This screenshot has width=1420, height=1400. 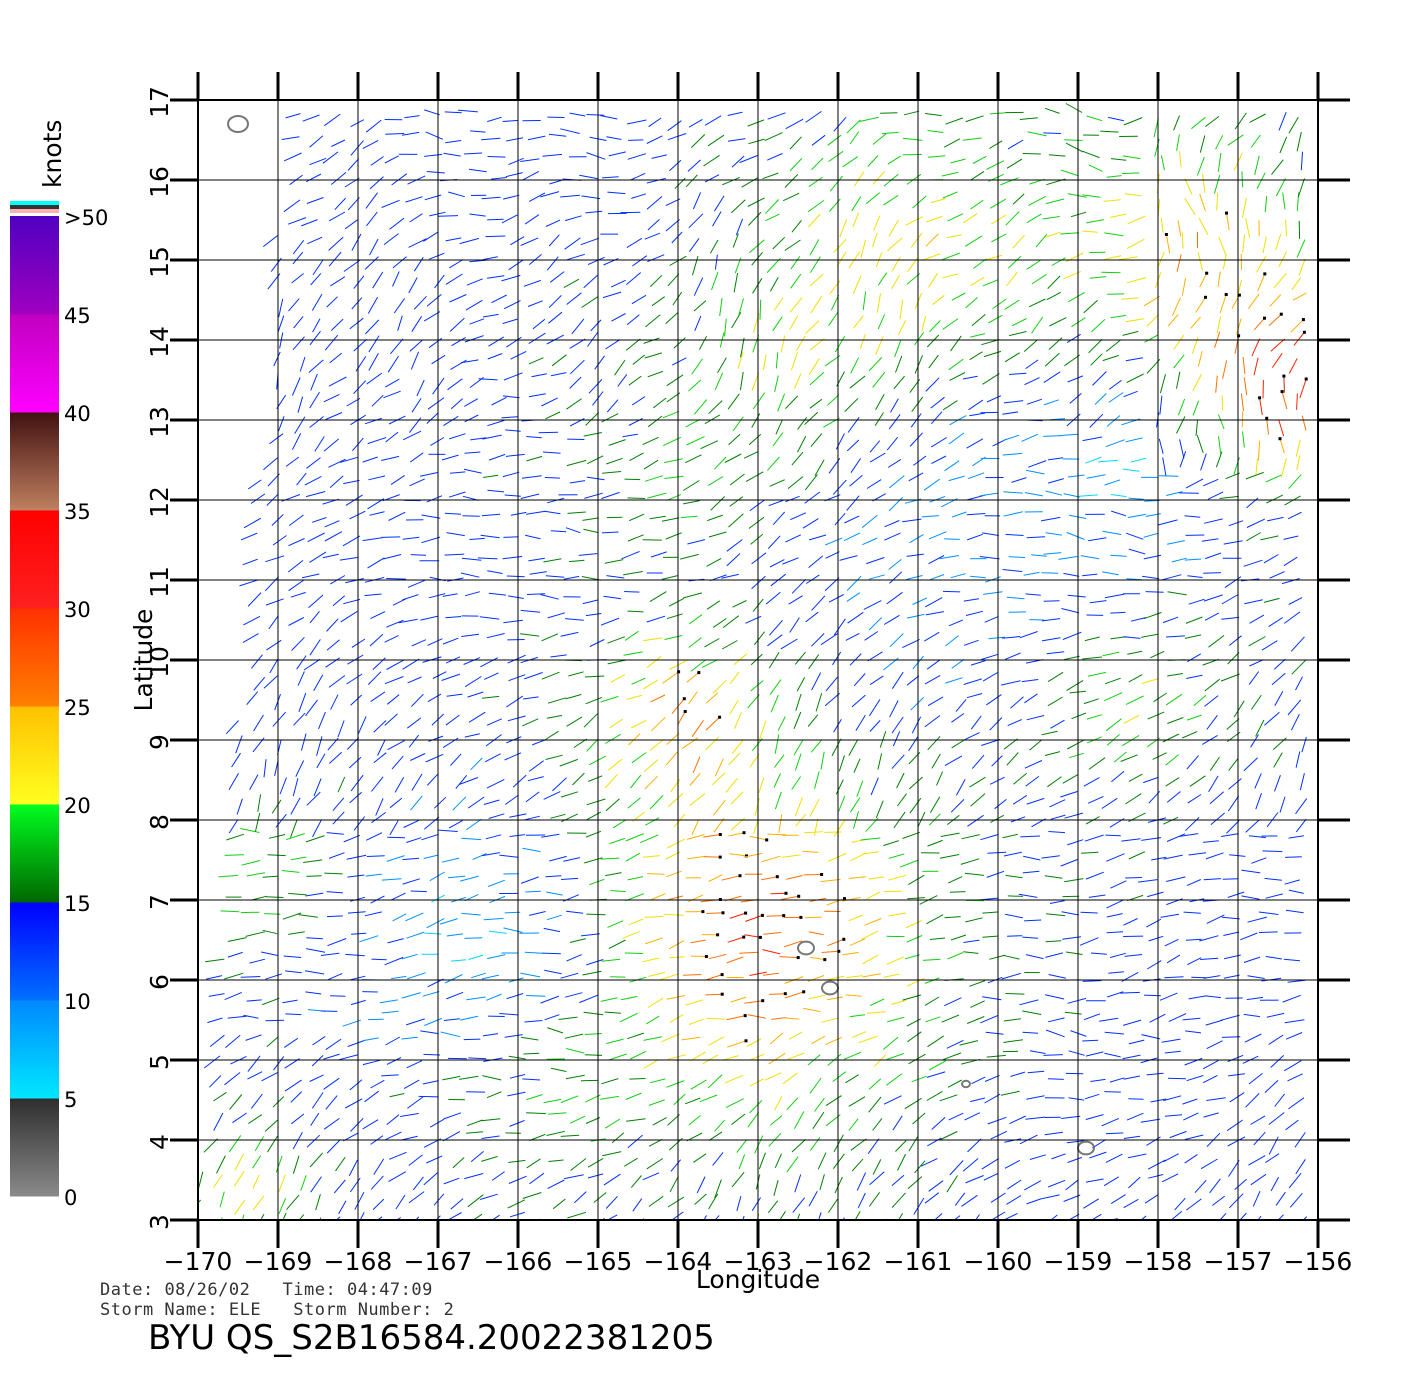 What do you see at coordinates (363, 1310) in the screenshot?
I see `storm-number-label: Storm Number:` at bounding box center [363, 1310].